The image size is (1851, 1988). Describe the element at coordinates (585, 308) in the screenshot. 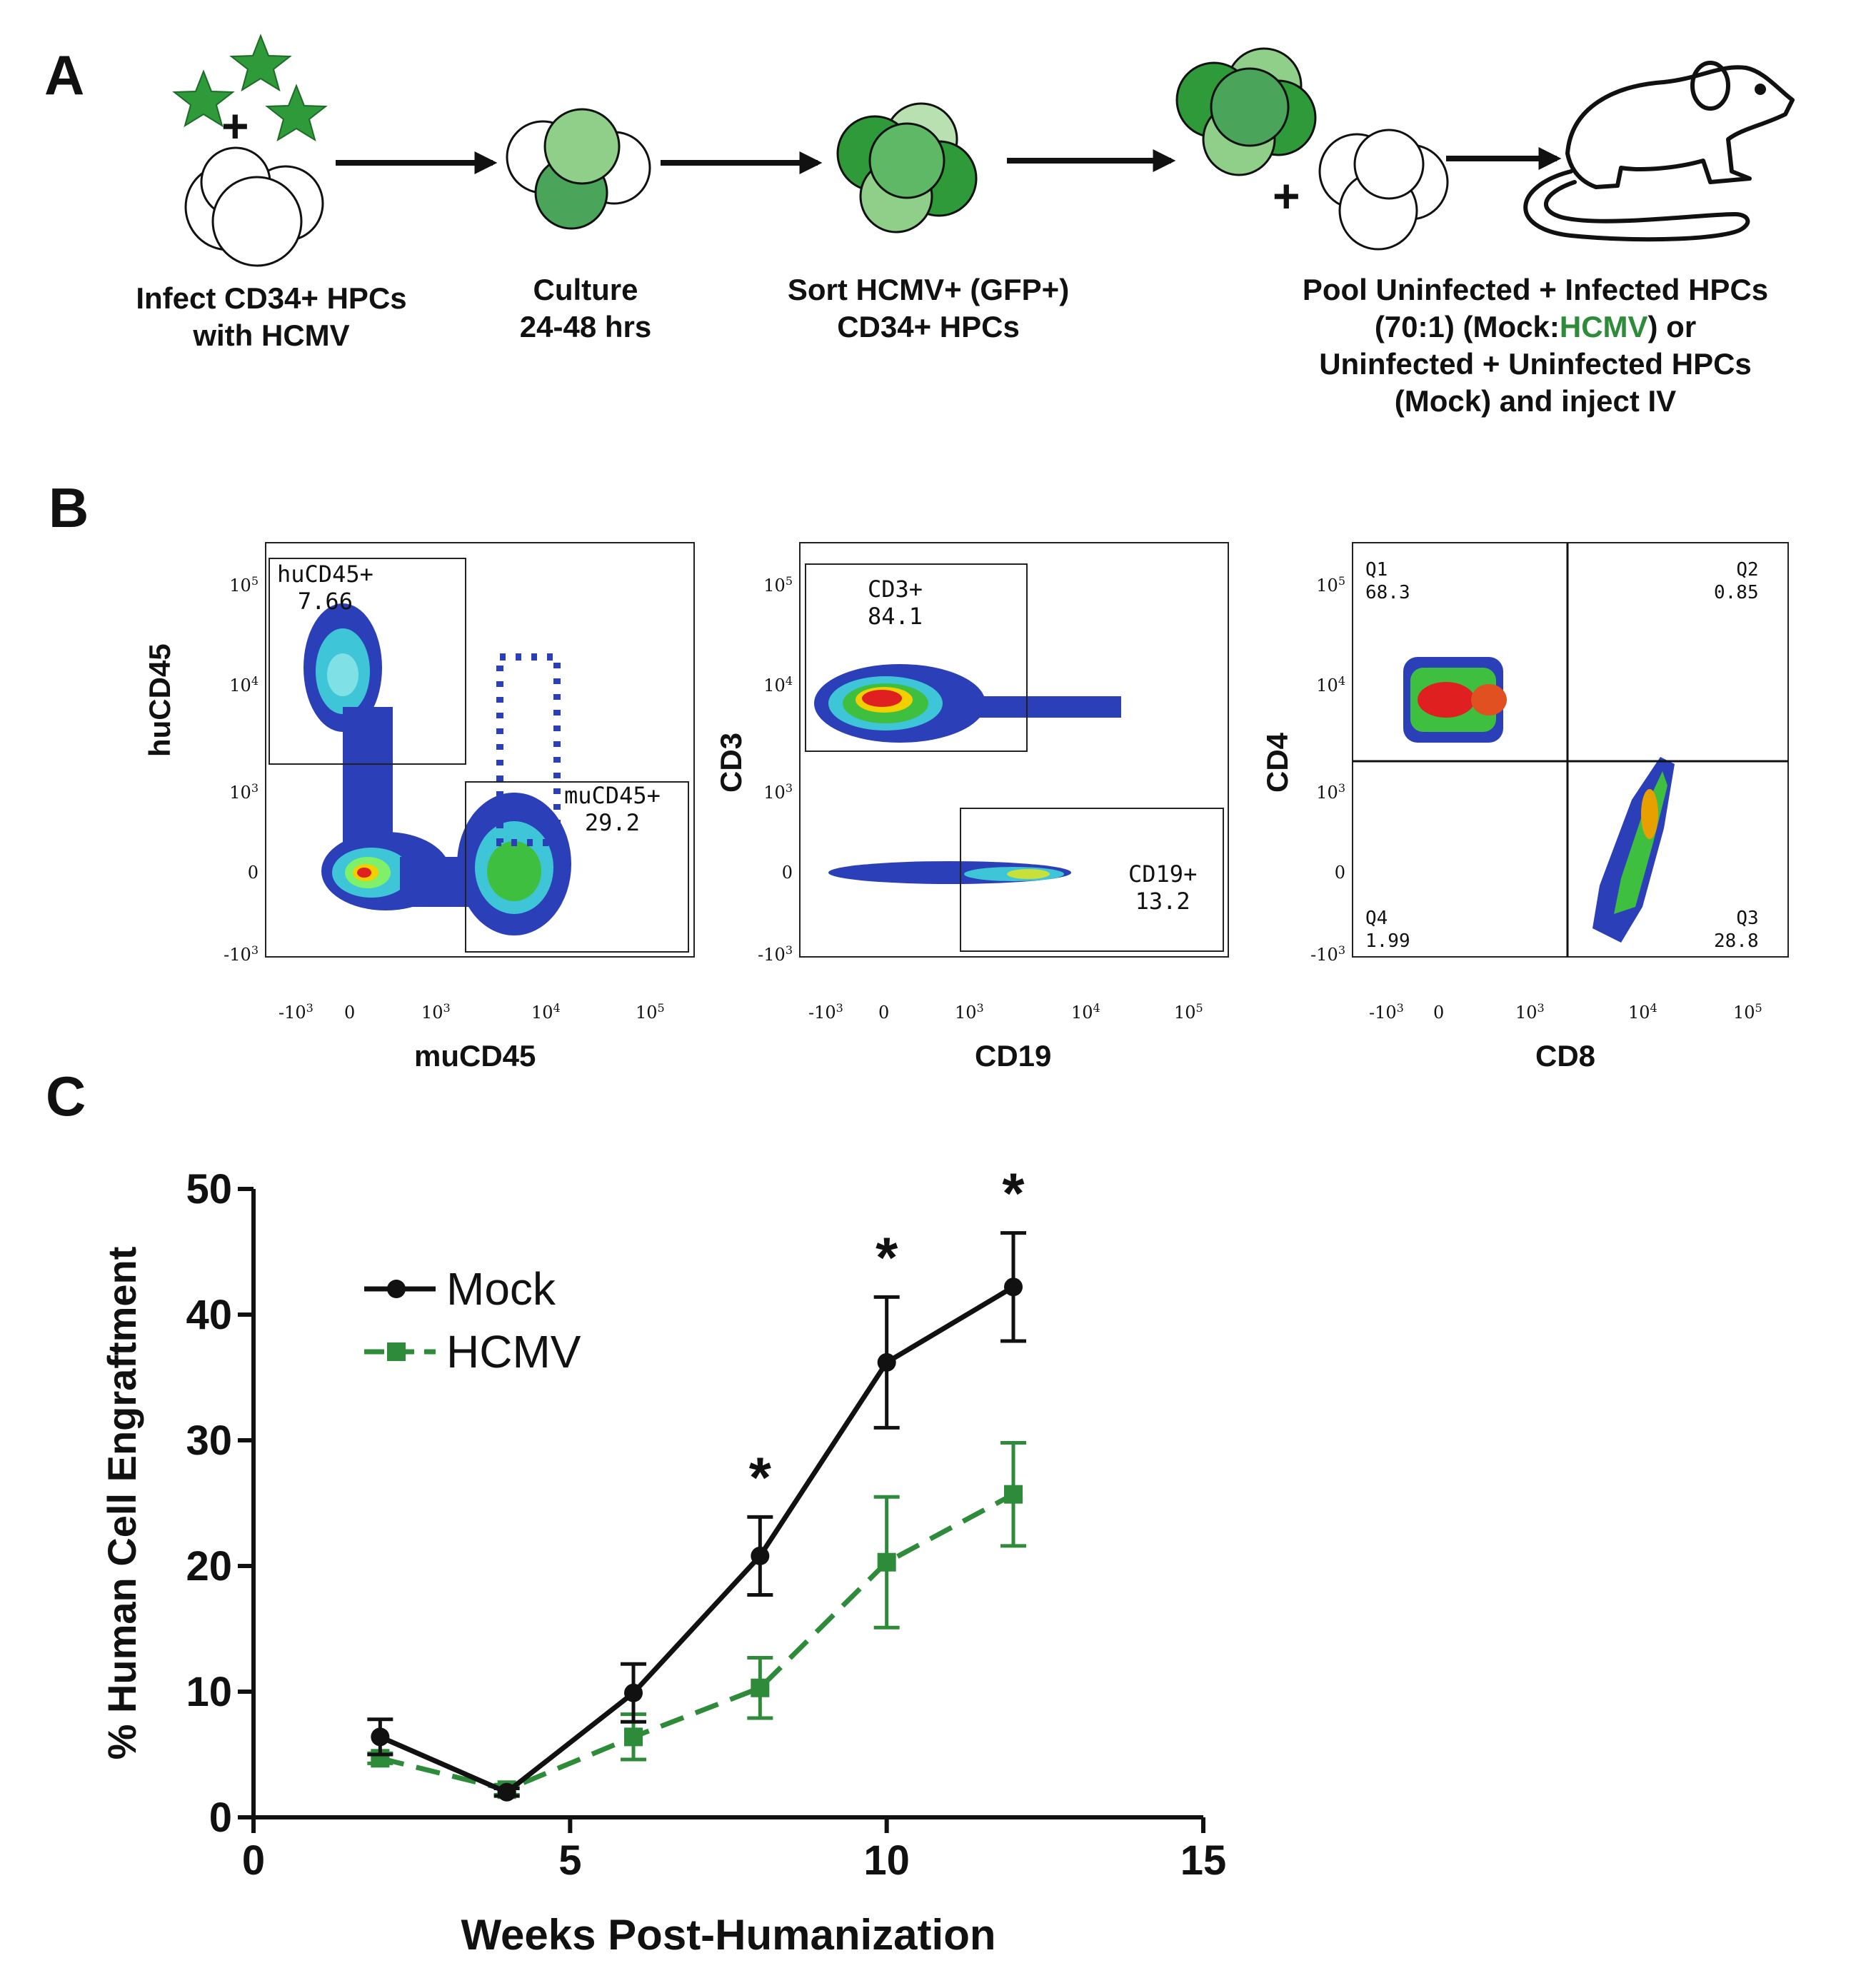

I see `step-culture-label: Culture 24-48 hrs` at that location.